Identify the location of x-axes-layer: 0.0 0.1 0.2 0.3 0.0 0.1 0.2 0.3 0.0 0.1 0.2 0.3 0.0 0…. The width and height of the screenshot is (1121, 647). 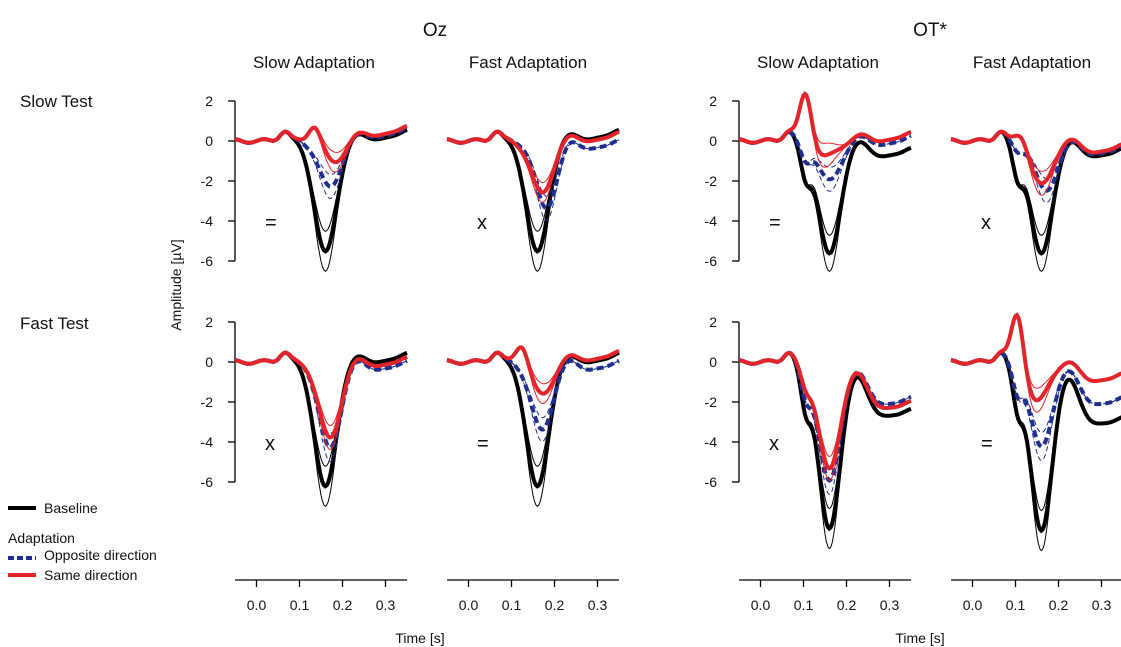
(678, 596).